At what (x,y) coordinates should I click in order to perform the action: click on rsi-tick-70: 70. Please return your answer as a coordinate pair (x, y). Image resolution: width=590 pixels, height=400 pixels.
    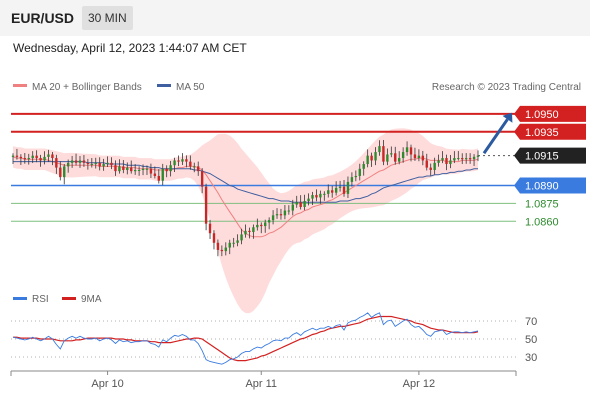
    Looking at the image, I should click on (531, 322).